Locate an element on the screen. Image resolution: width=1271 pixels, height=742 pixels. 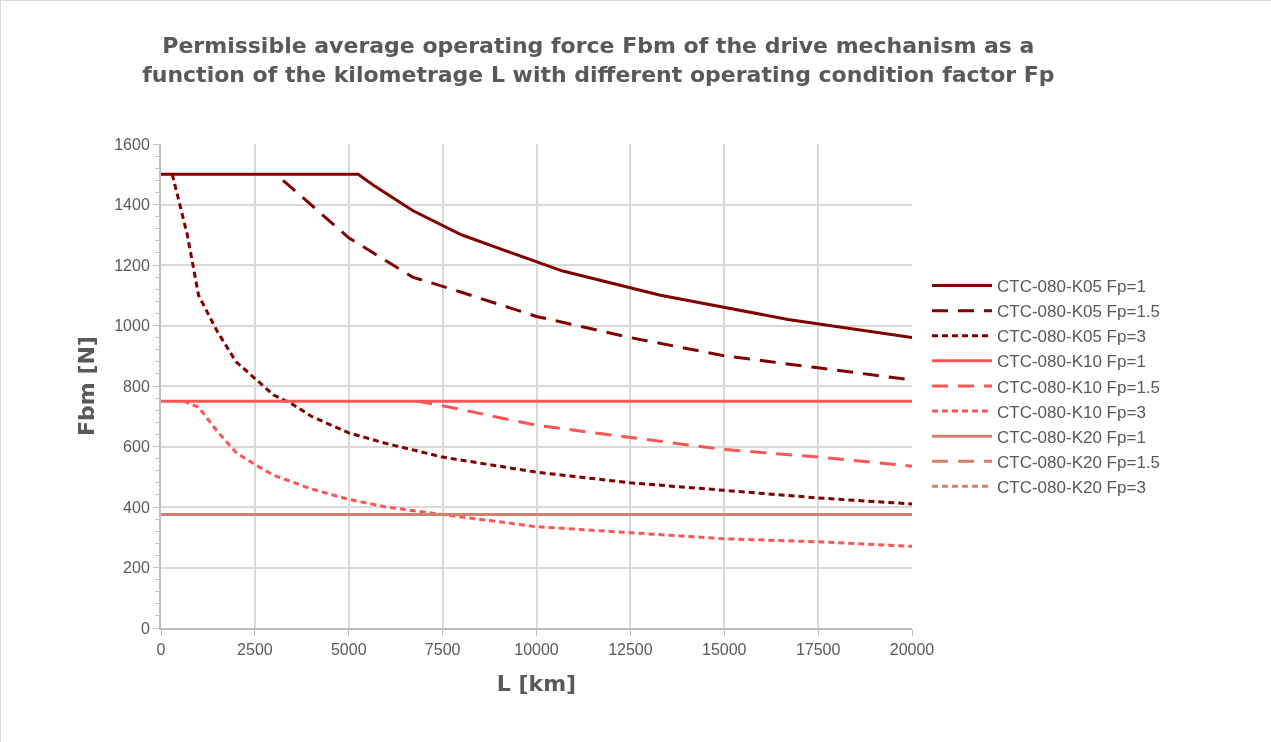
y-tick-label: 400 is located at coordinates (136, 507).